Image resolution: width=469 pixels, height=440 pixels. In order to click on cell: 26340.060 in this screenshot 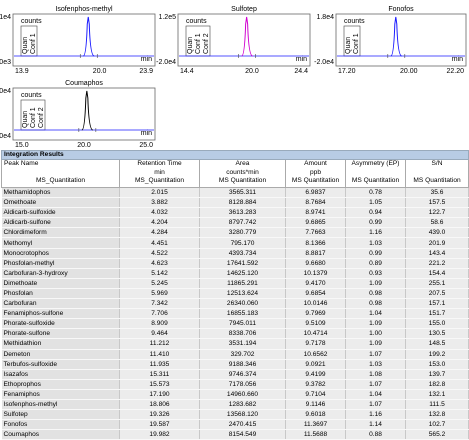, I will do `click(242, 304)`.